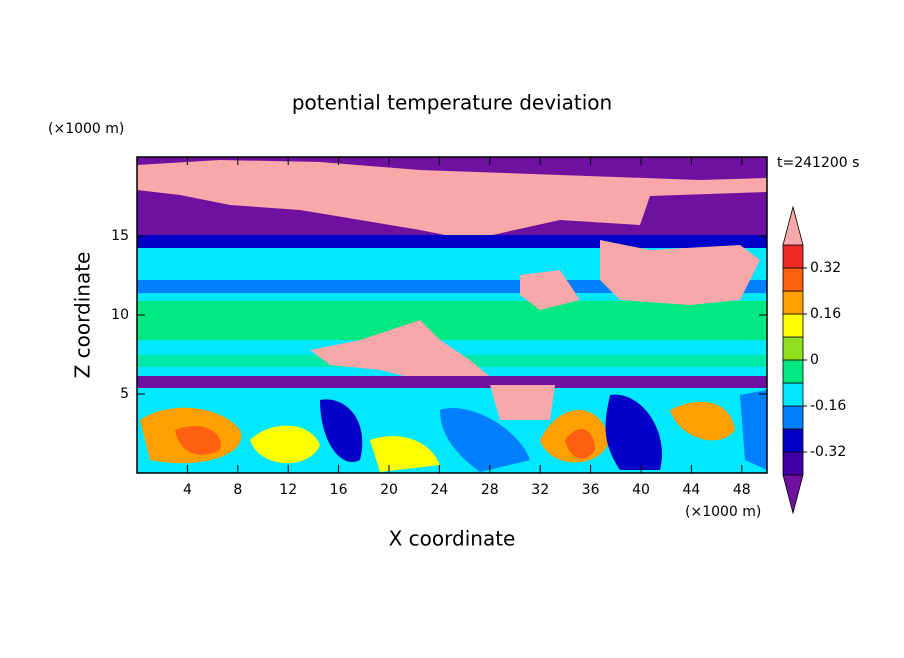 Image resolution: width=904 pixels, height=658 pixels. Describe the element at coordinates (793, 225) in the screenshot. I see `colorbar-over` at that location.